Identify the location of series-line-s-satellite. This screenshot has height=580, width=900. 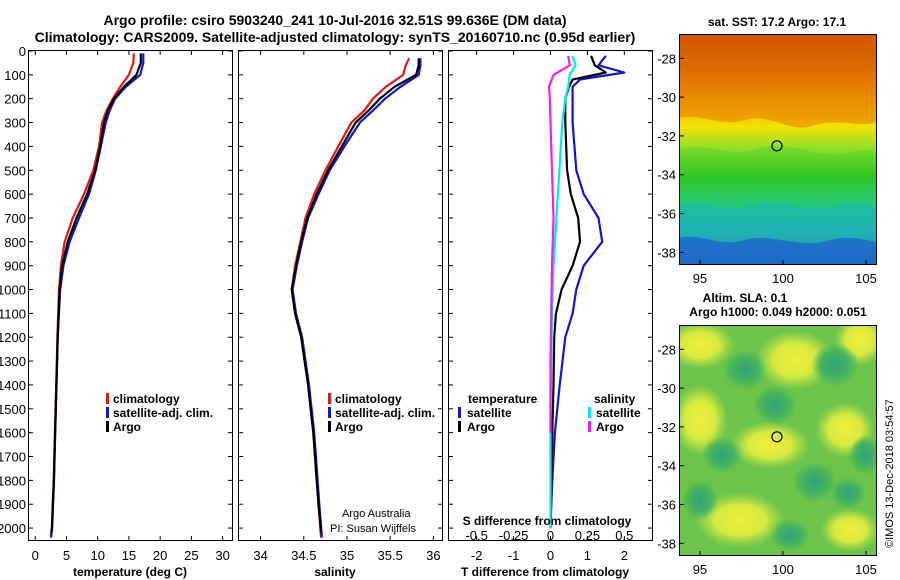
(563, 292).